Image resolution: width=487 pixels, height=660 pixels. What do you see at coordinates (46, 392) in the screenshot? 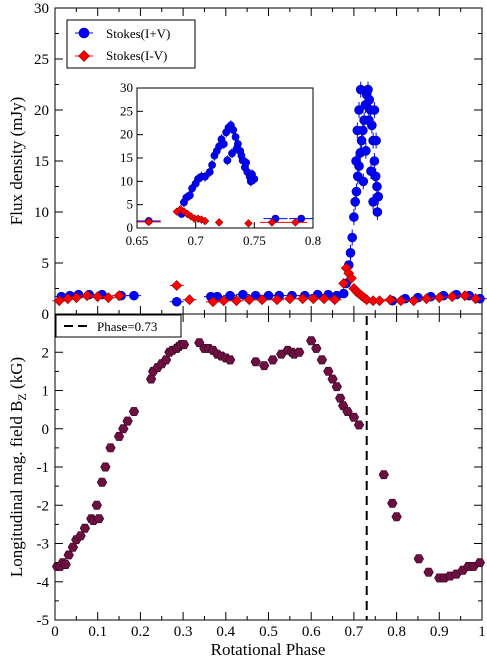
I see `bottom-ytick-label: 1` at bounding box center [46, 392].